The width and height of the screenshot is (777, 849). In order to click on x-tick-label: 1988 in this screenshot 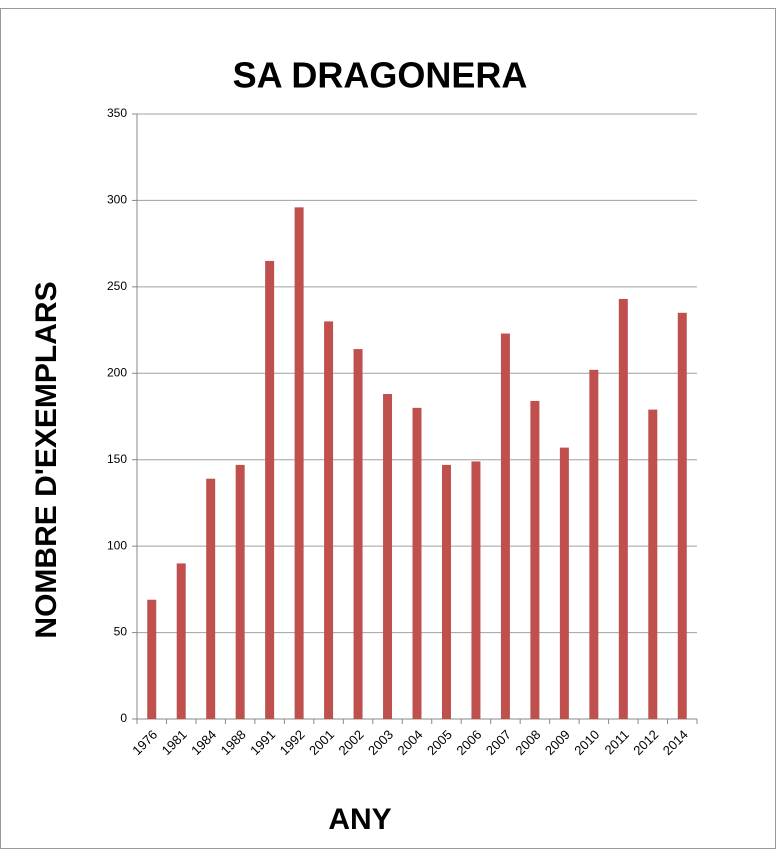, I will do `click(233, 742)`.